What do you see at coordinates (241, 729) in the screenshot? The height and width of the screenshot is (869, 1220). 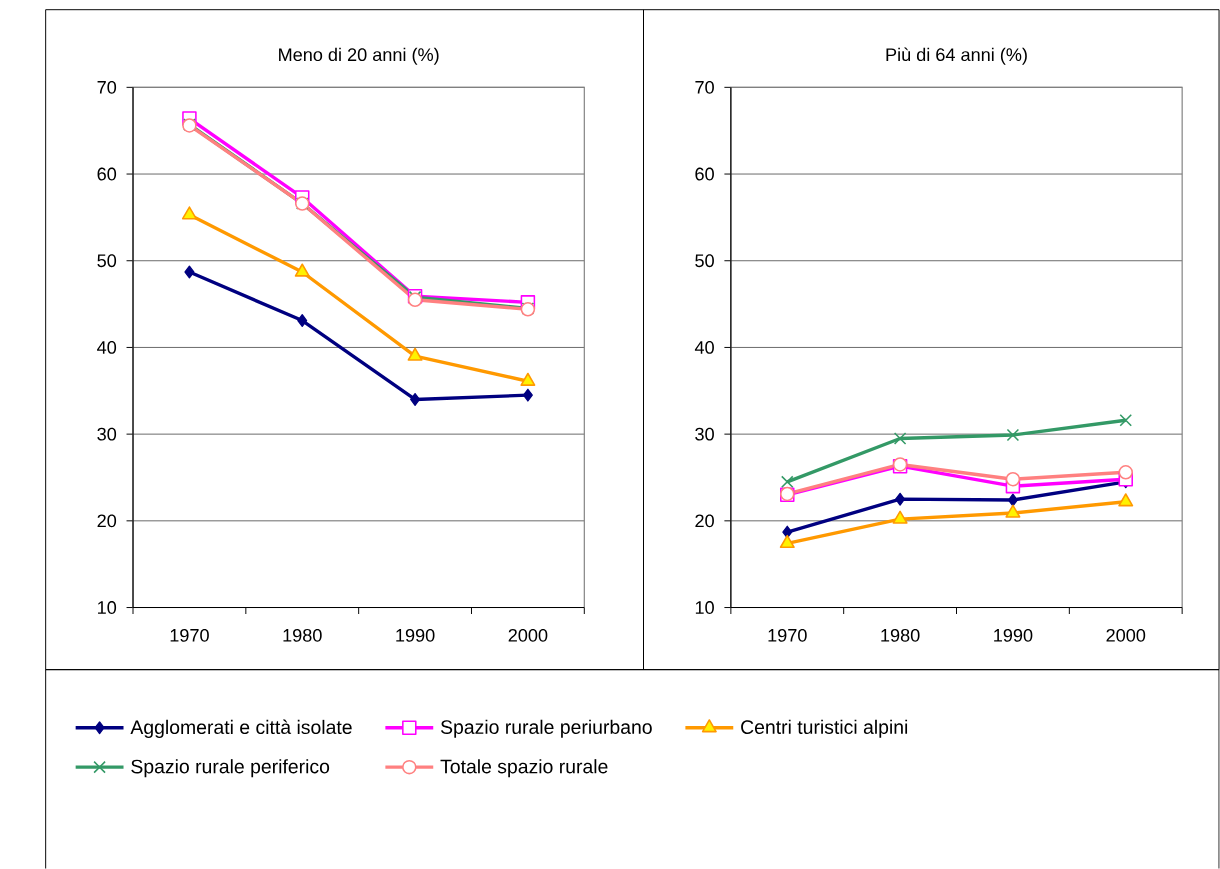 I see `legend-label: Agglomerati e città isolate` at bounding box center [241, 729].